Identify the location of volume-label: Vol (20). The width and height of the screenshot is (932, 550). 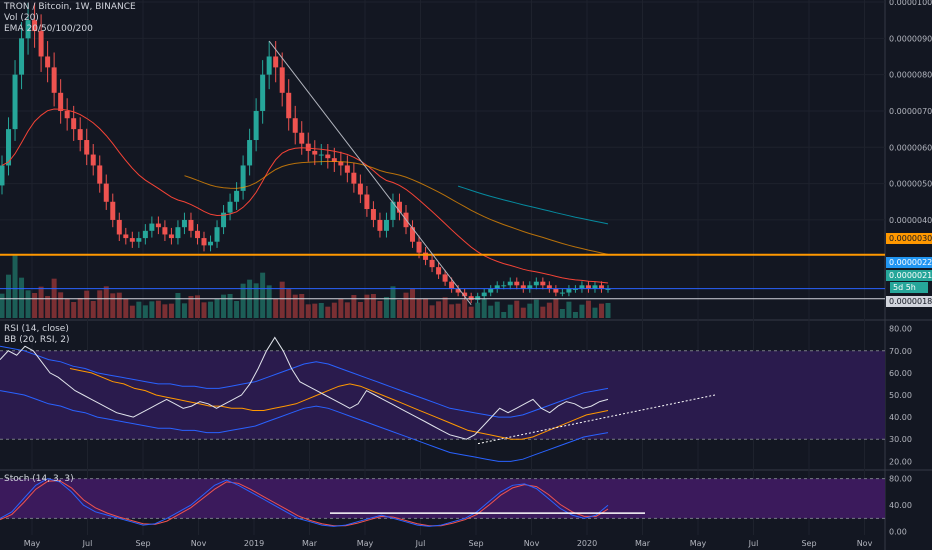
(21, 18).